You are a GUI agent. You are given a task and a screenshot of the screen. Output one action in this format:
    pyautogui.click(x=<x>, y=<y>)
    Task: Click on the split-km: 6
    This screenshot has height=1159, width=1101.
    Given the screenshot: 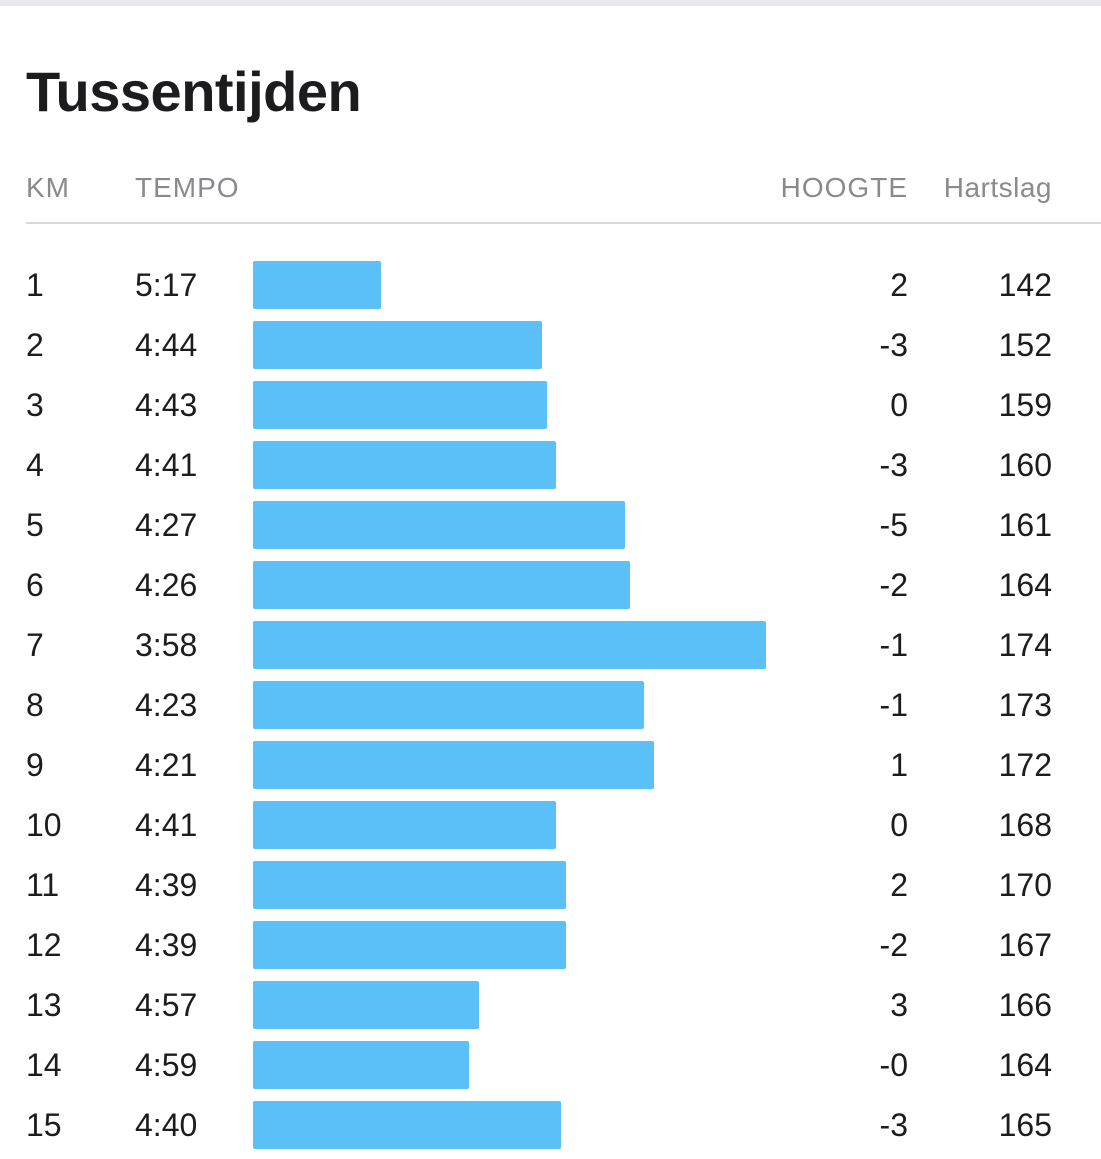 What is the action you would take?
    pyautogui.click(x=35, y=585)
    